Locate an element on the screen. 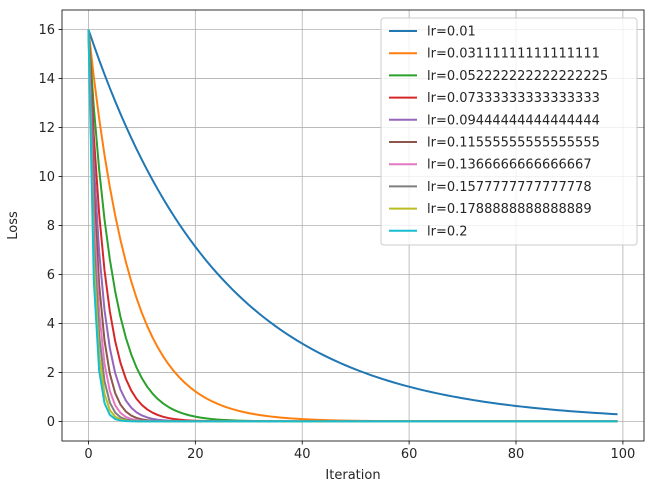 The image size is (653, 489). legend-label: lr=0.1366666666666667 is located at coordinates (509, 165).